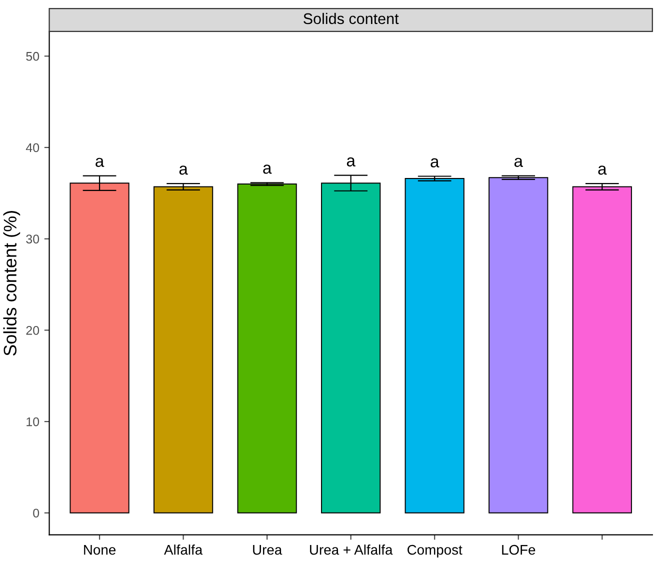  I want to click on chart-title: Solids content, so click(351, 18).